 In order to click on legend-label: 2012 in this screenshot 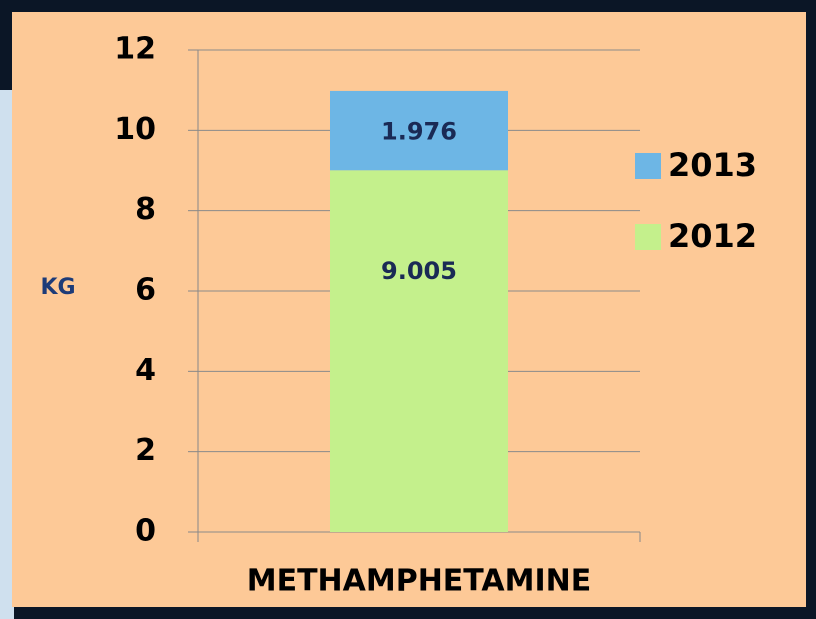, I will do `click(712, 236)`.